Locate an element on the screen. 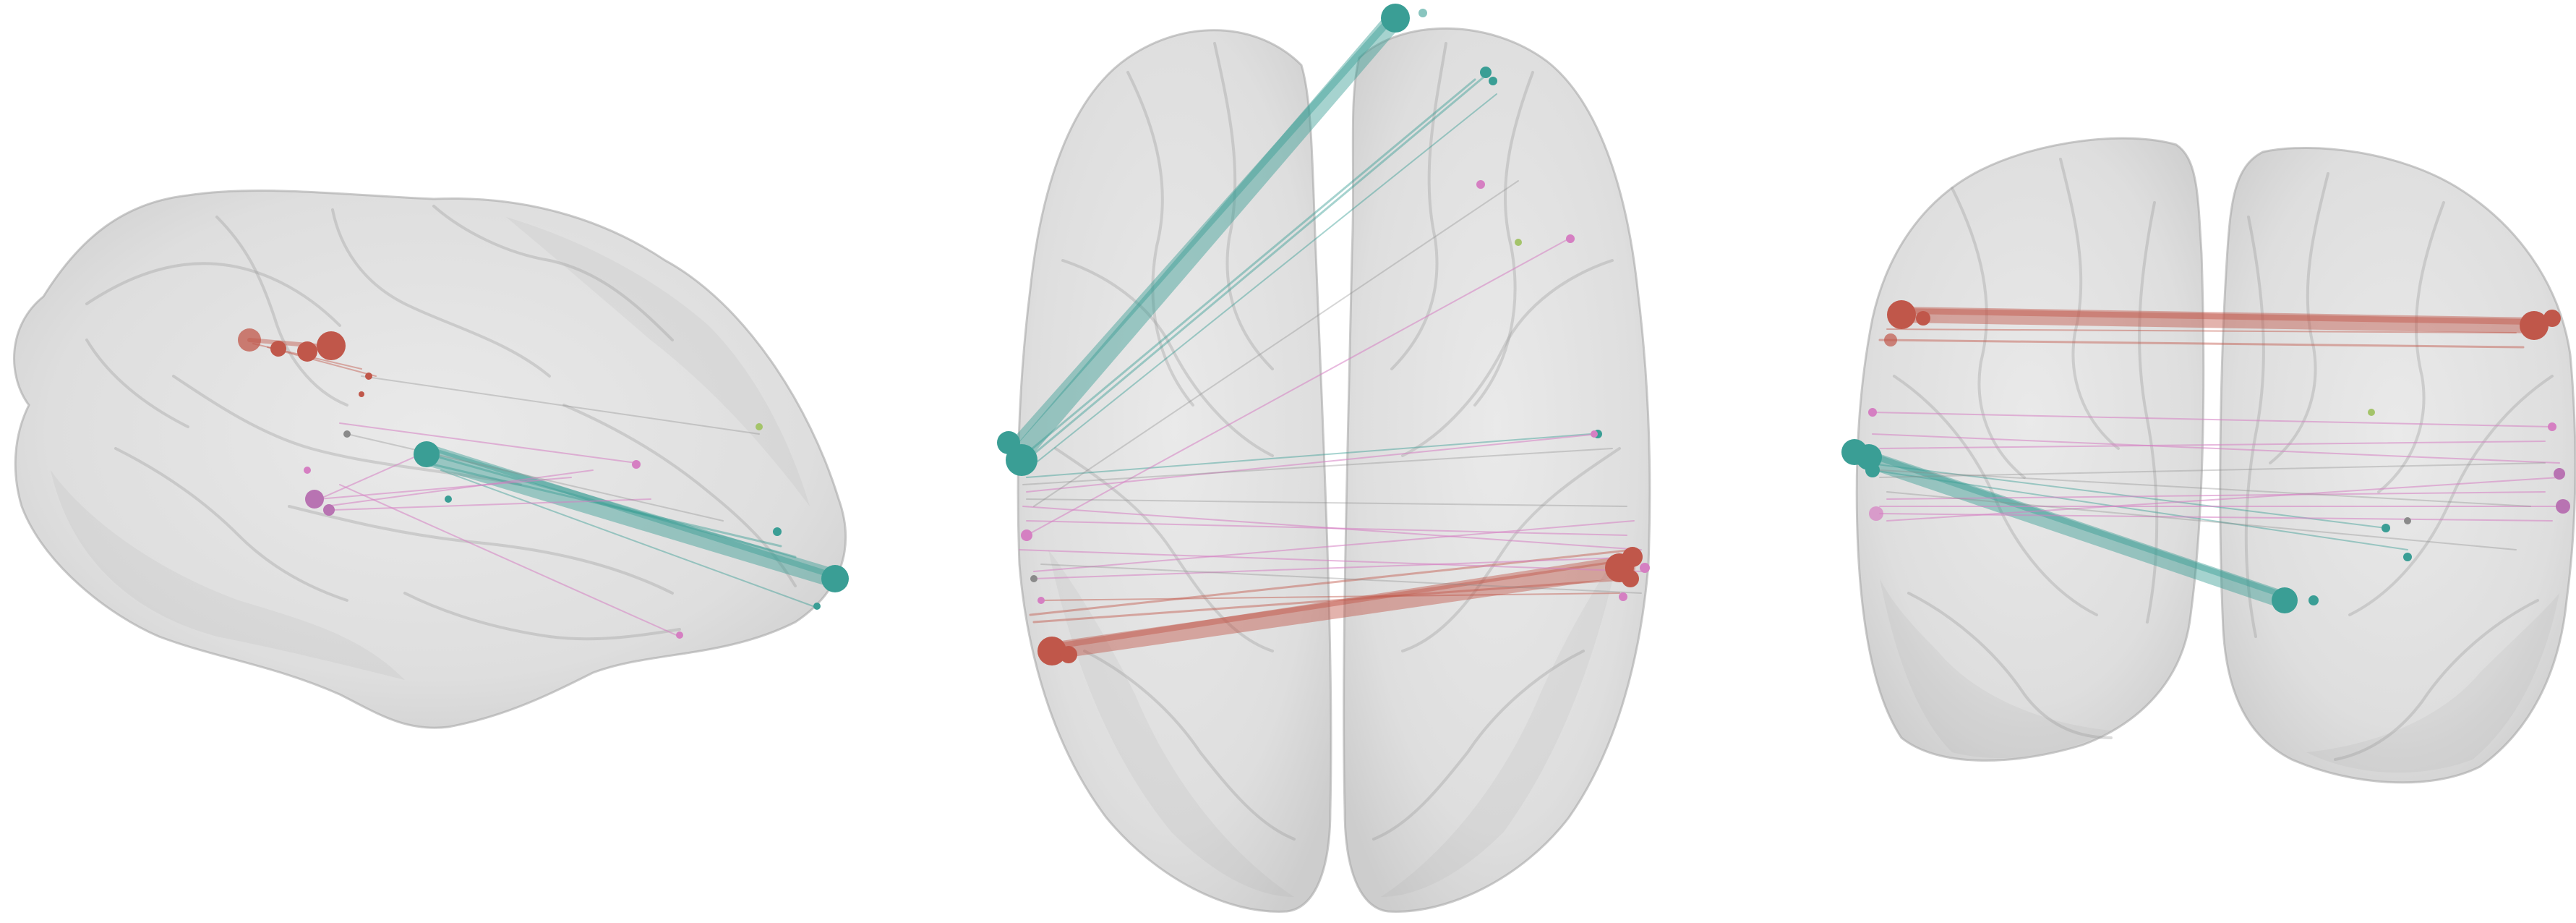 Image resolution: width=2576 pixels, height=923 pixels. coronal-nodes is located at coordinates (2206, 456).